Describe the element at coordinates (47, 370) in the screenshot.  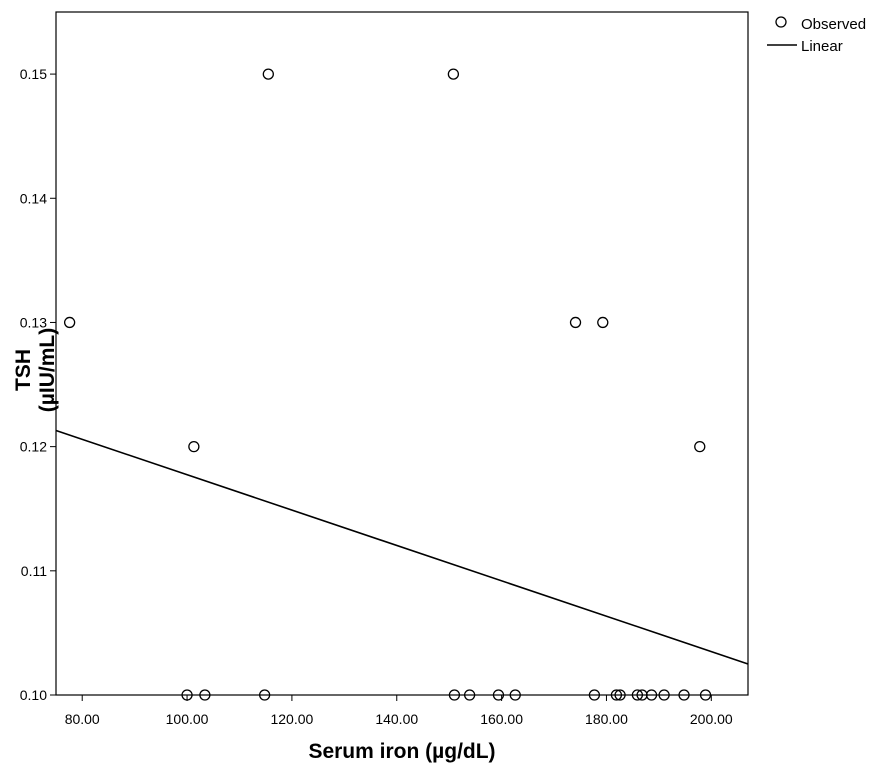
I see `y-axis-title-line2: (µIU/mL)` at that location.